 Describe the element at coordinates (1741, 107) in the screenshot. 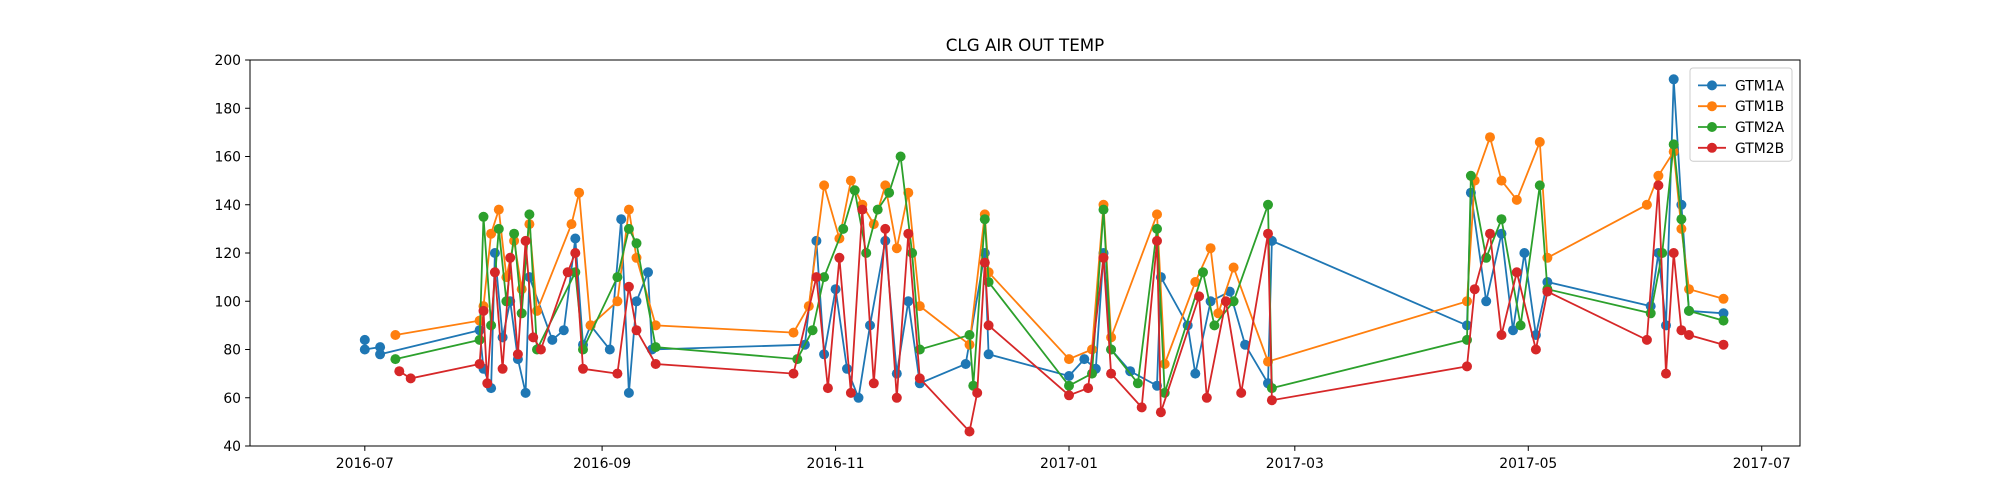

I see `legend-item-GTM1B: GTM1B` at that location.